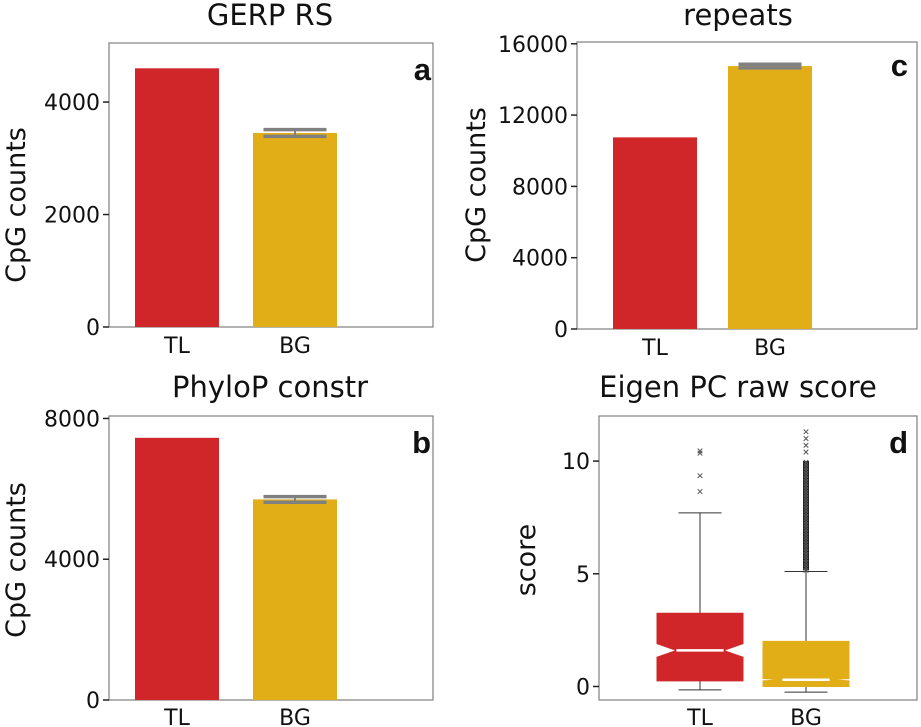  What do you see at coordinates (738, 16) in the screenshot?
I see `panel-c-title: repeats` at bounding box center [738, 16].